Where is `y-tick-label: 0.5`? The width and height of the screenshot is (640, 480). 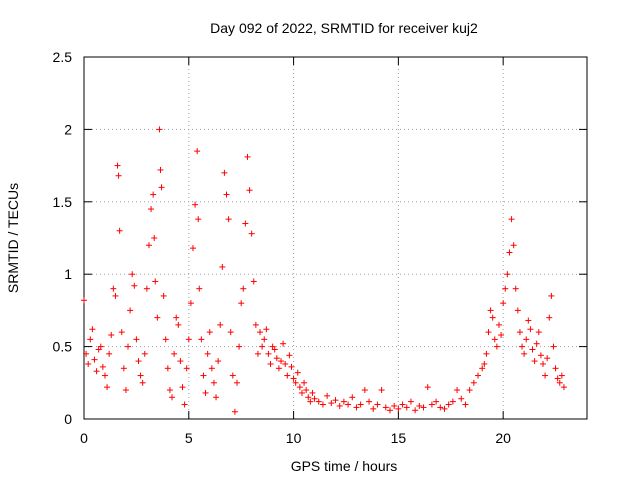
y-tick-label: 0.5 is located at coordinates (63, 347).